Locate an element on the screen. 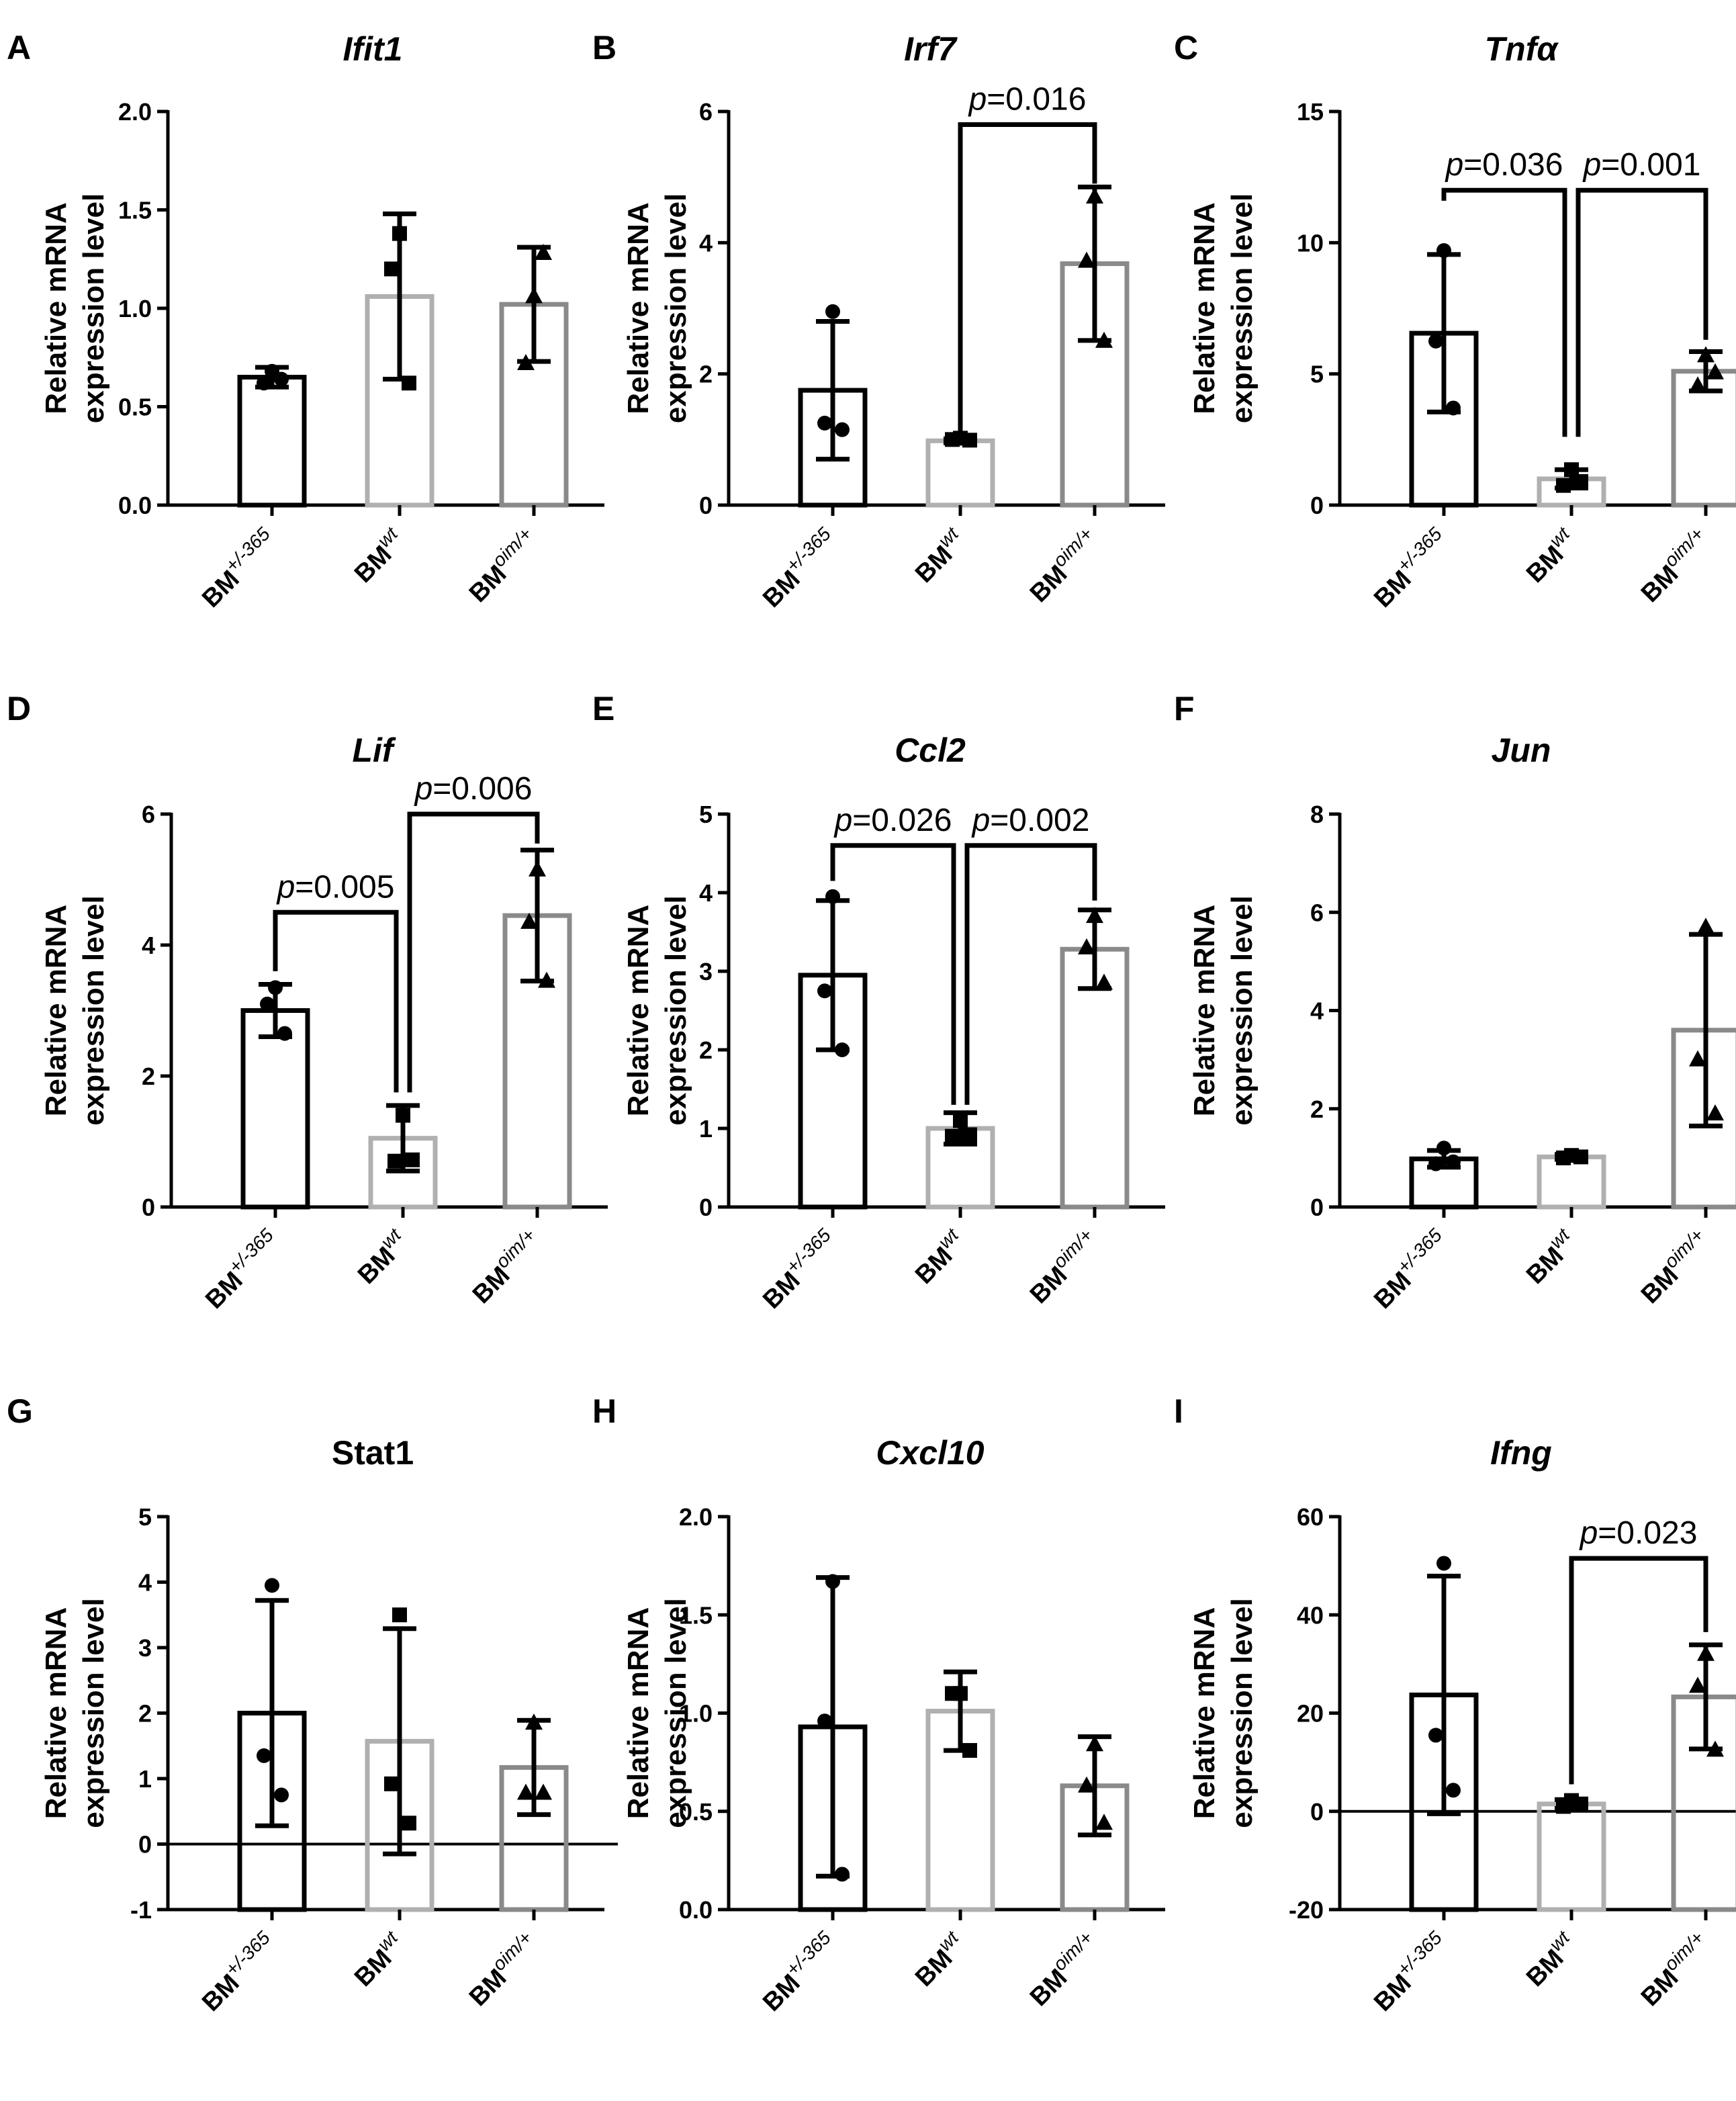  y-tick-label: 6 is located at coordinates (1317, 912).